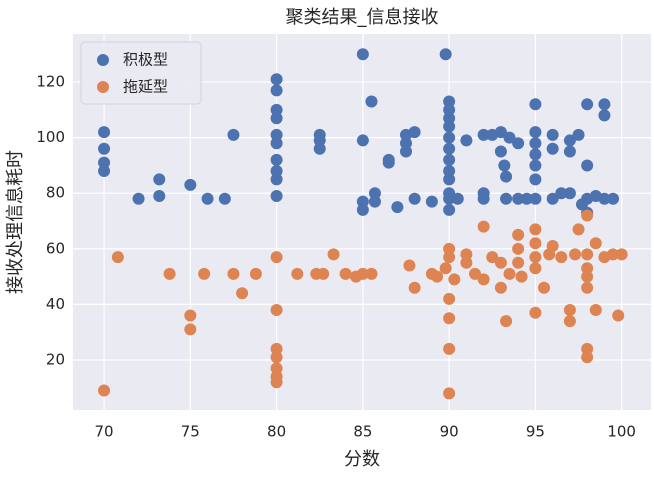 Image resolution: width=654 pixels, height=481 pixels. I want to click on x-tick-label: 100, so click(621, 432).